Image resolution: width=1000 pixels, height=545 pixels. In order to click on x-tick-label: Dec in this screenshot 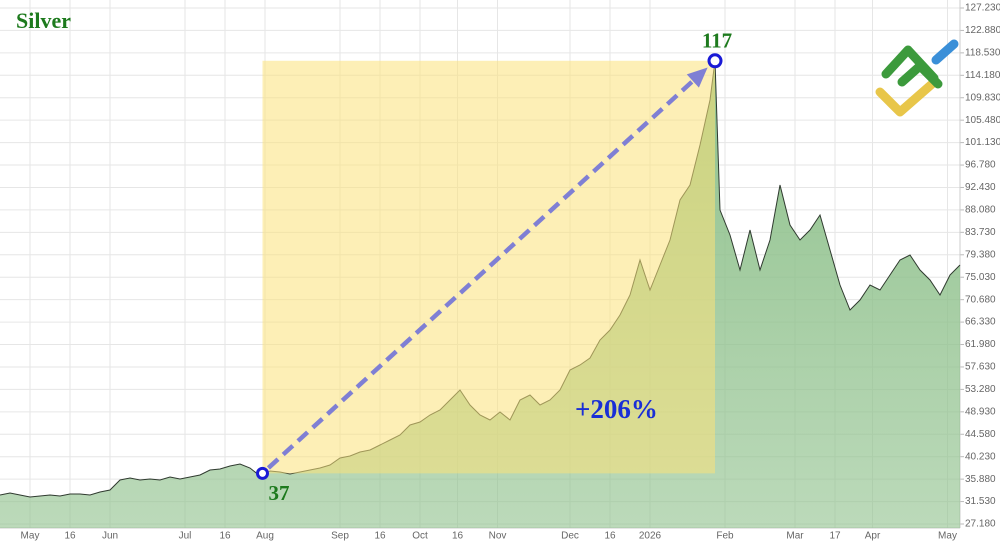, I will do `click(570, 536)`.